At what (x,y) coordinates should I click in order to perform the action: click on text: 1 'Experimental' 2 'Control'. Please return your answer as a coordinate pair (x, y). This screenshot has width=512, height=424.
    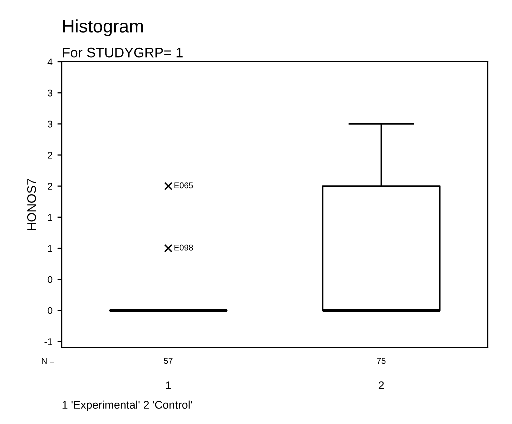
    Looking at the image, I should click on (127, 406).